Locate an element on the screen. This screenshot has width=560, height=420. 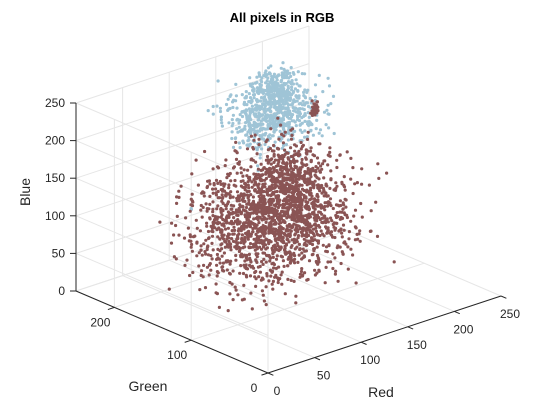
y-axis-label: Green is located at coordinates (148, 386).